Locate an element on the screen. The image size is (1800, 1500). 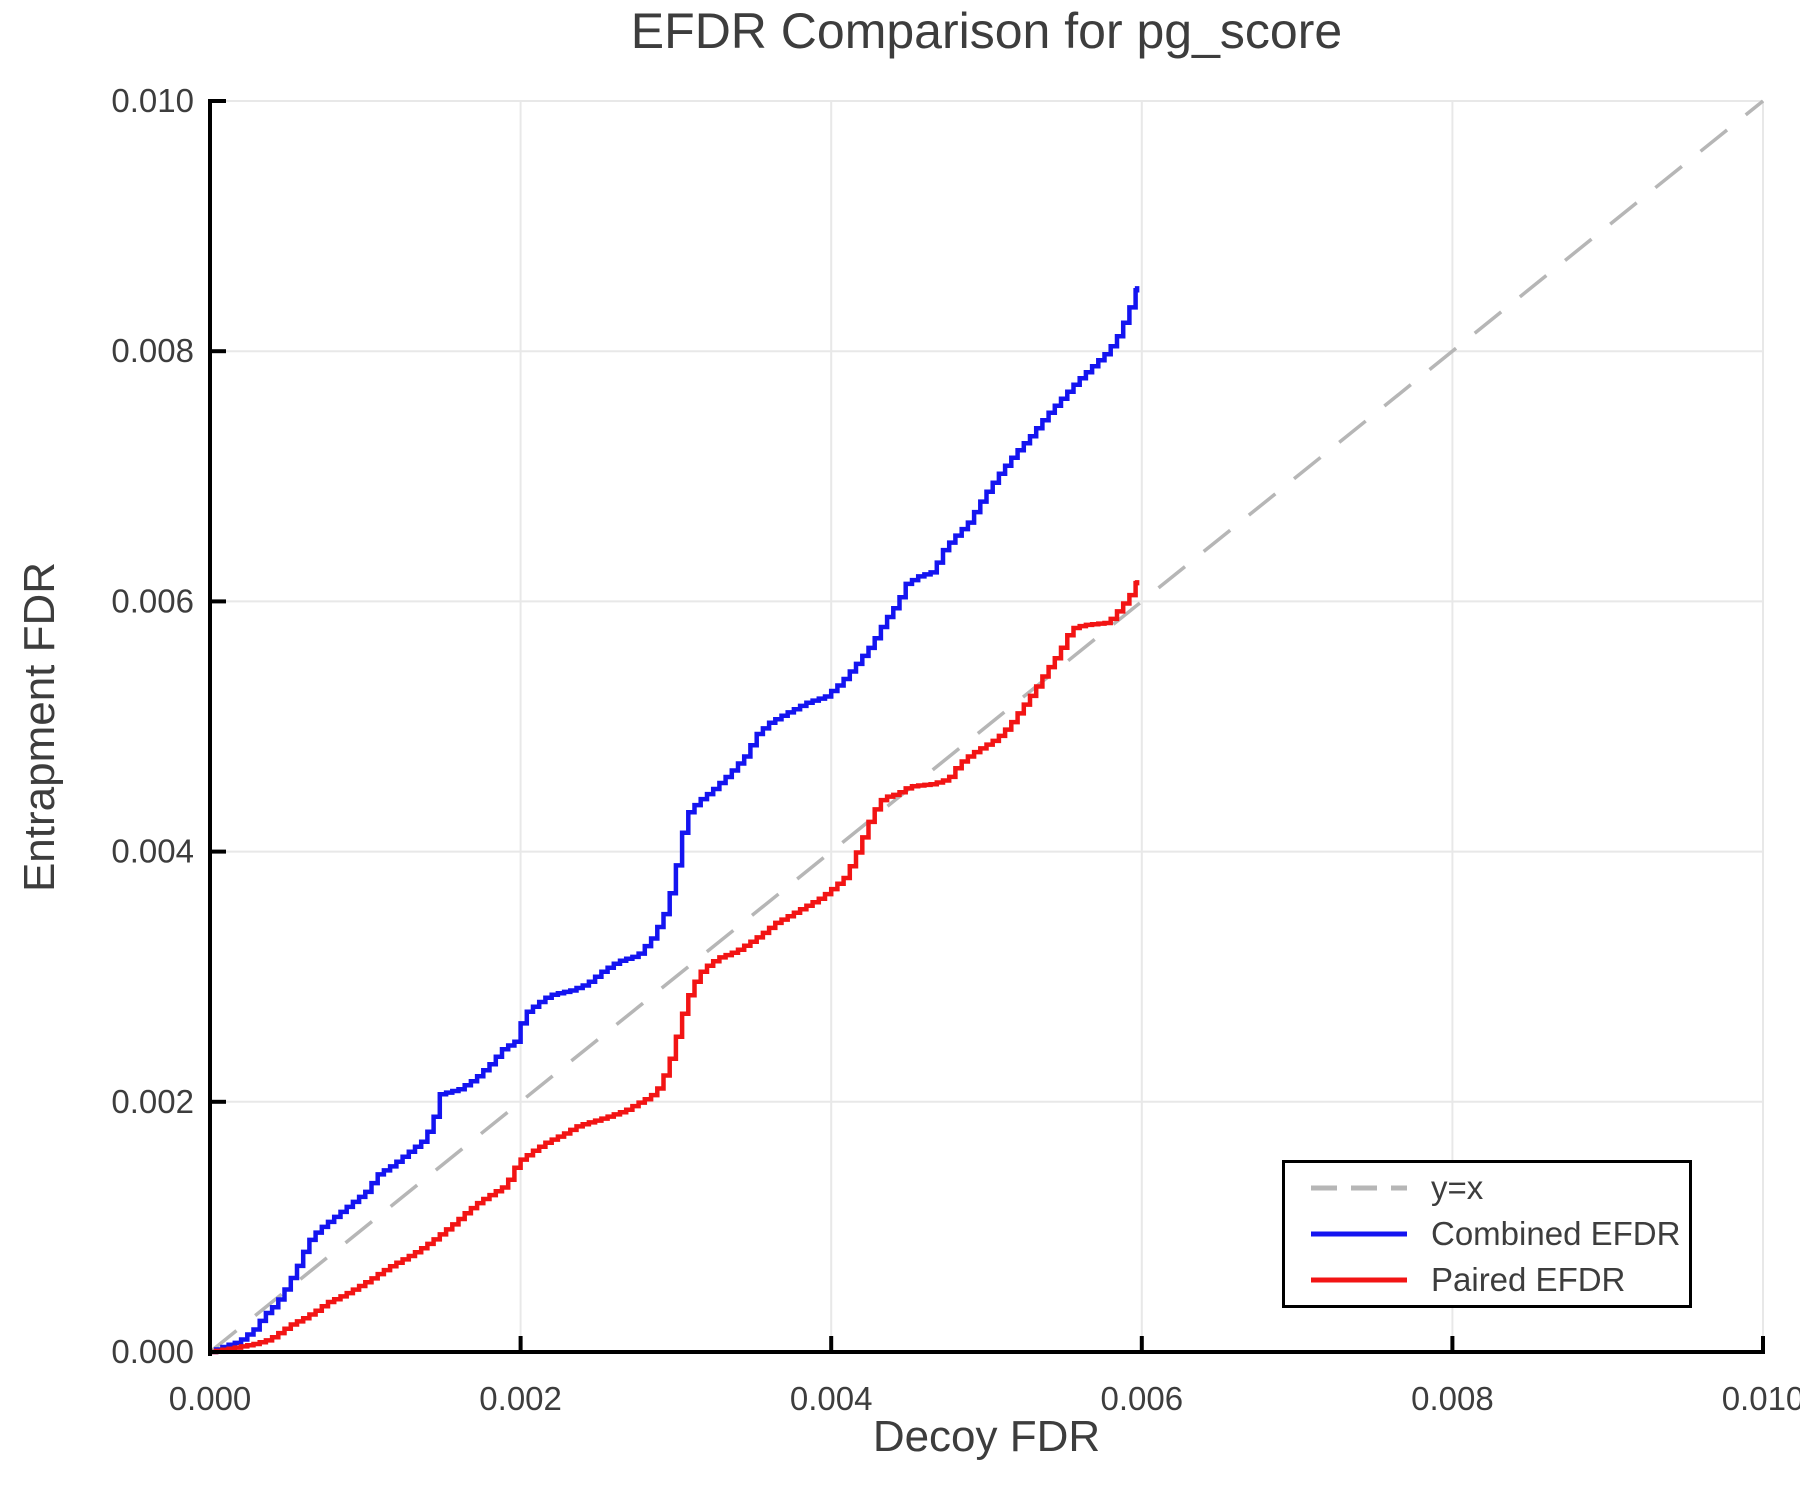
combined-line-swatch is located at coordinates (1359, 1234).